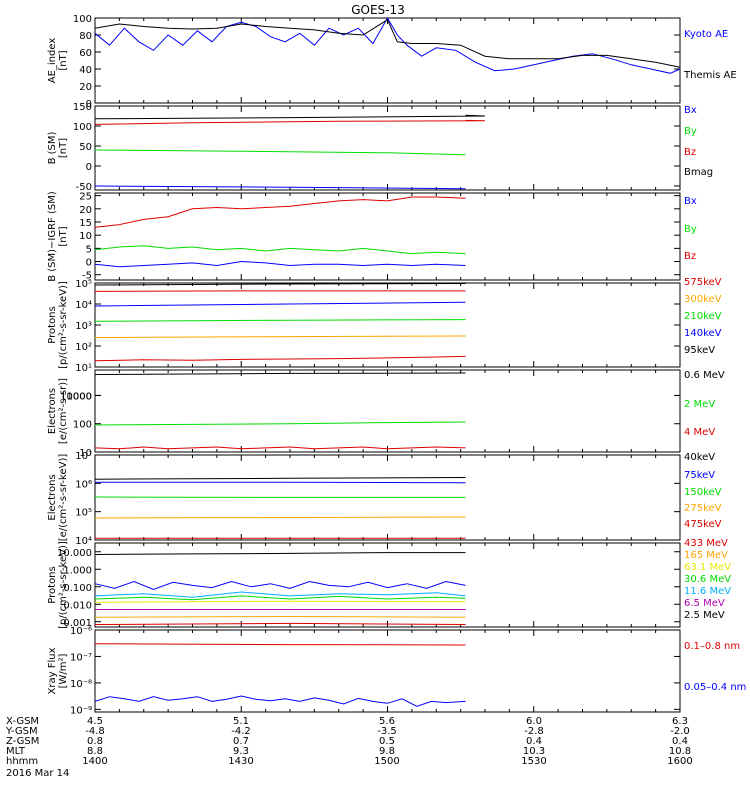 The height and width of the screenshot is (800, 750). I want to click on y-tick-label: 0.010, so click(77, 605).